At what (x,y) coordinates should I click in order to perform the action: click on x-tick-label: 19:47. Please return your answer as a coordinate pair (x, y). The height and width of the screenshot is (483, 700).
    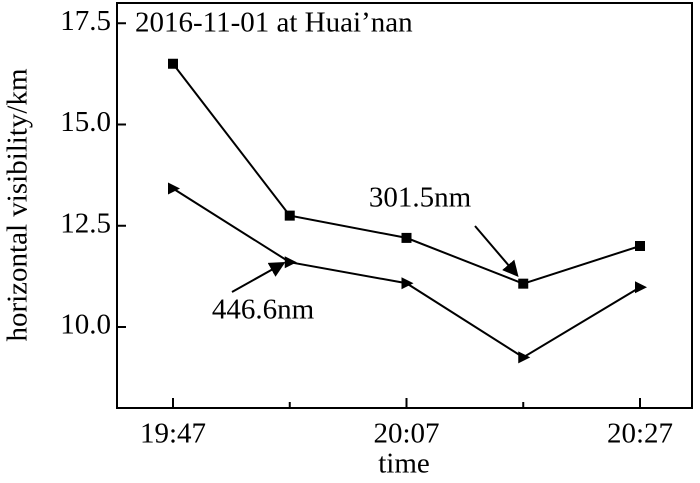
    Looking at the image, I should click on (173, 434).